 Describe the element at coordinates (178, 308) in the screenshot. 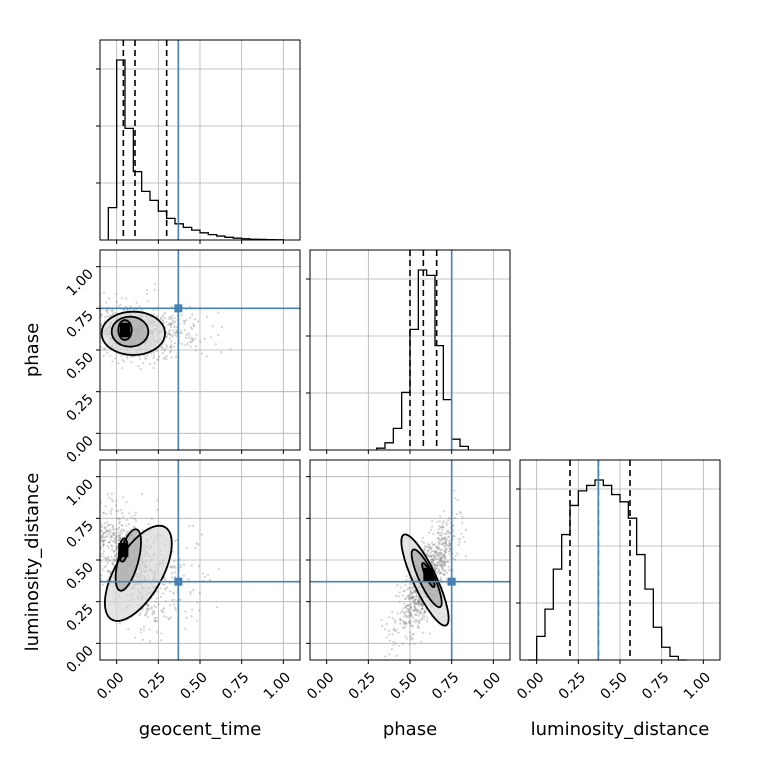

I see `truth-marker` at that location.